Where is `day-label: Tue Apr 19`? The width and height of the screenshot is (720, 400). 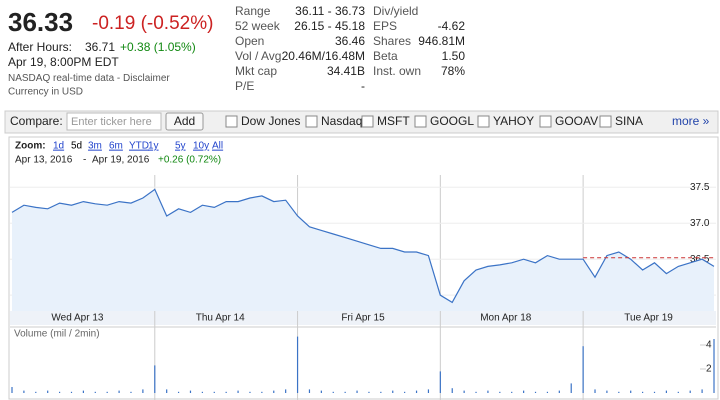 day-label: Tue Apr 19 is located at coordinates (648, 318).